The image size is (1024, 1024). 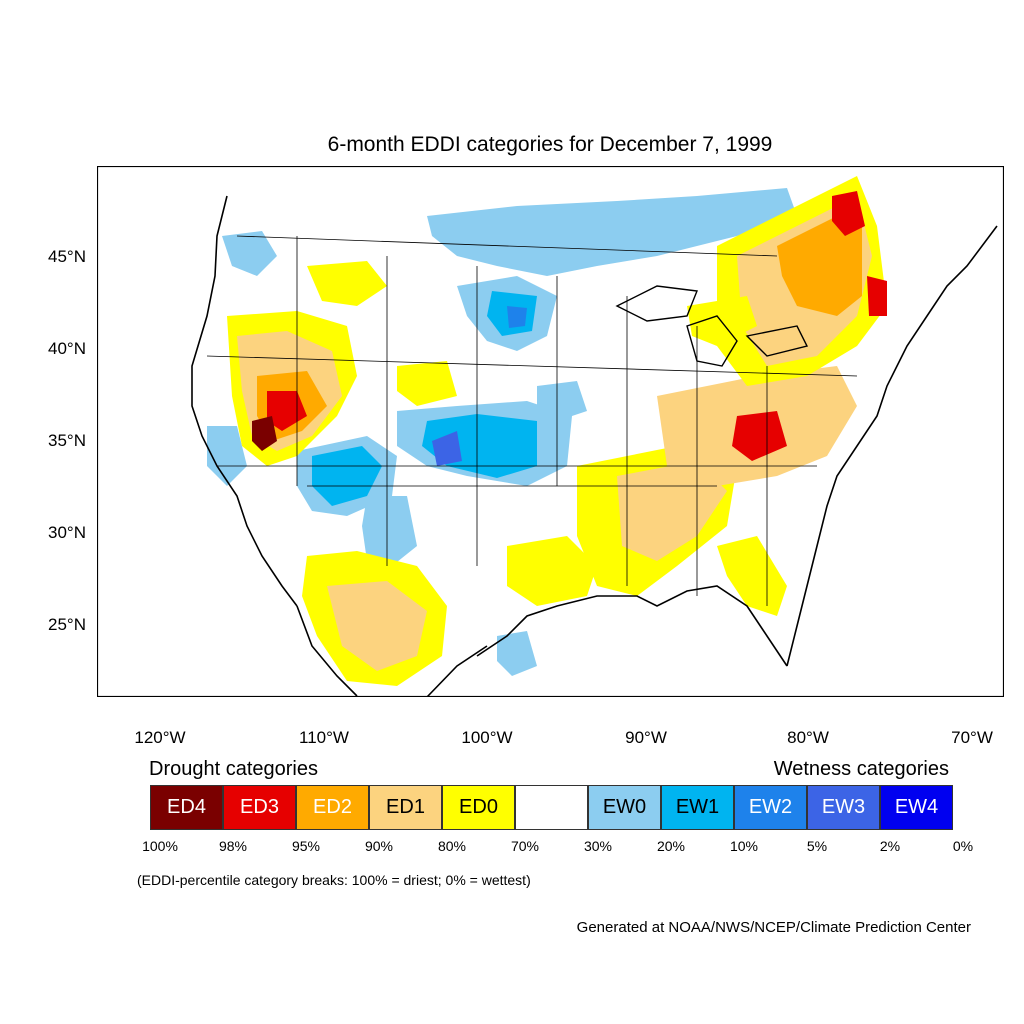 What do you see at coordinates (598, 846) in the screenshot?
I see `legend-break-label: 30%` at bounding box center [598, 846].